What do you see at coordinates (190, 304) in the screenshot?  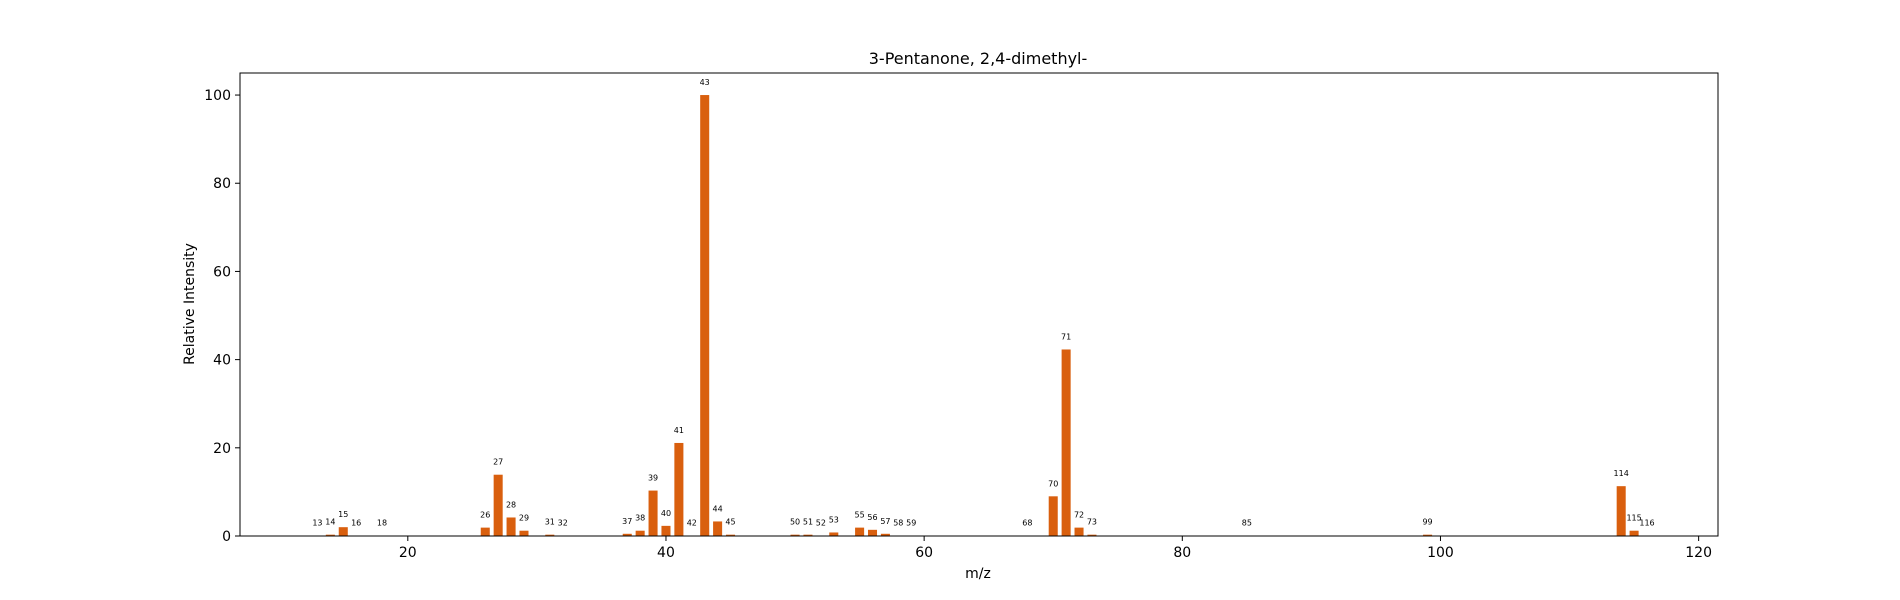 I see `y-axis-title: Relative Intensity` at bounding box center [190, 304].